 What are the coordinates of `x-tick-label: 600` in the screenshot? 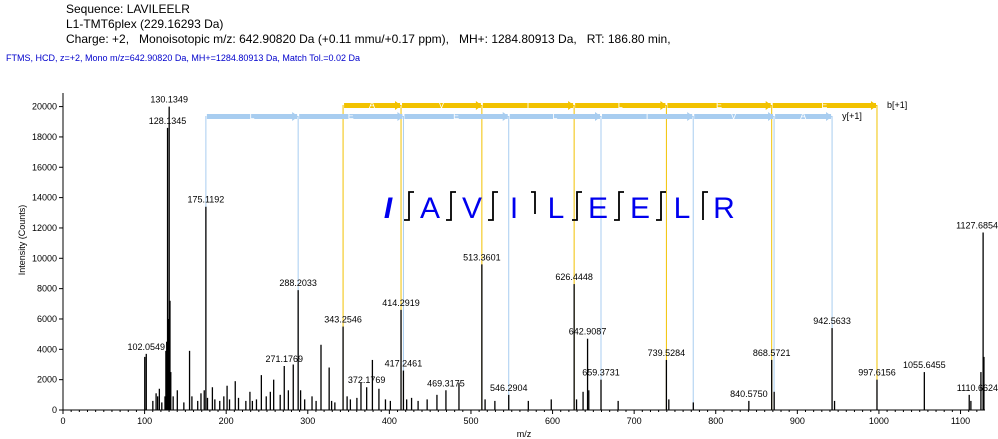 It's located at (552, 421).